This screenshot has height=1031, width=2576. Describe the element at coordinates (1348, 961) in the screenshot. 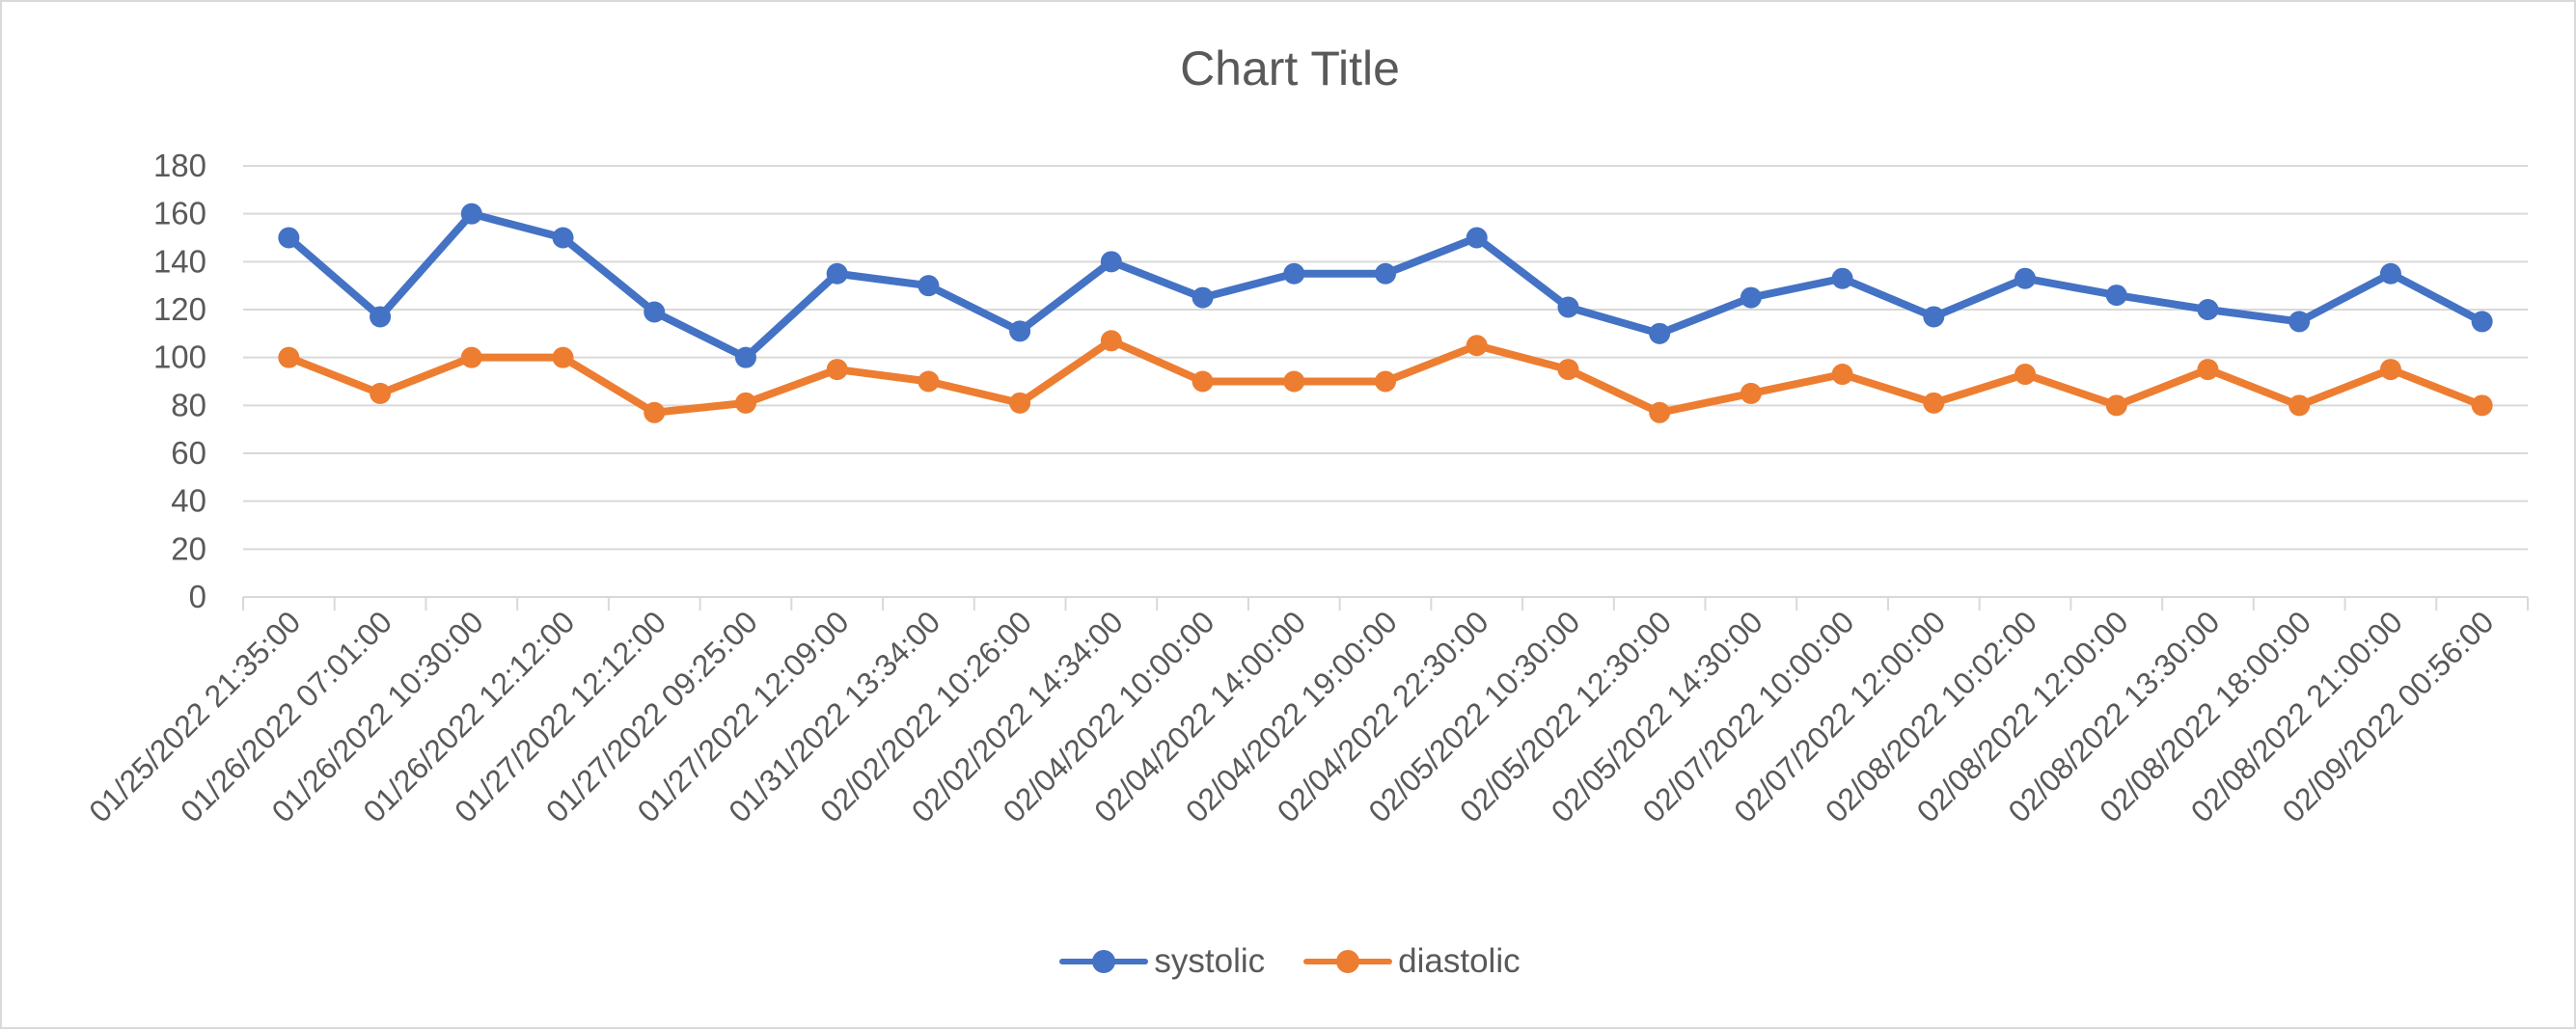

I see `legend-marker-diastolic` at that location.